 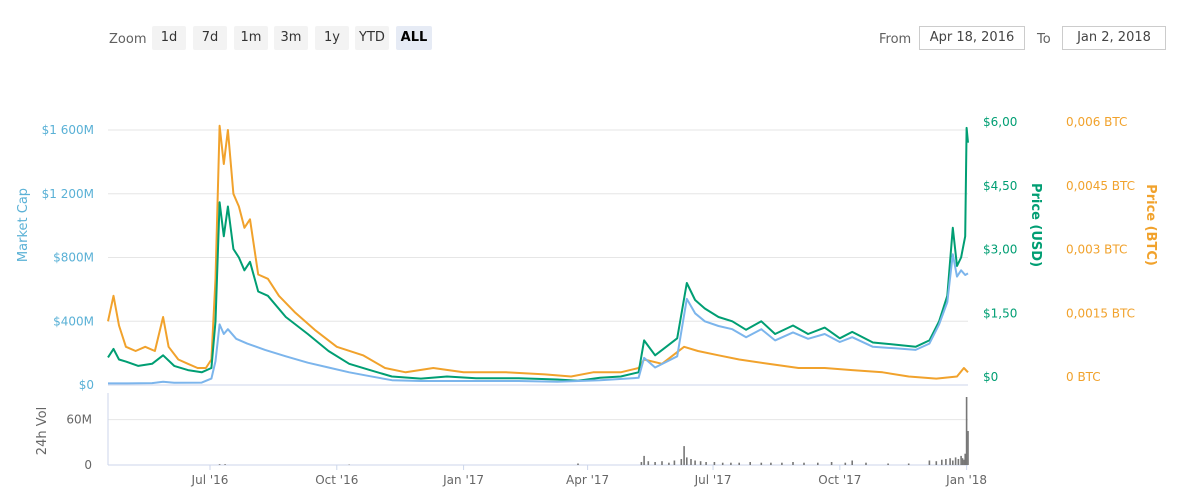 What do you see at coordinates (990, 377) in the screenshot?
I see `price-usd-tick-label: $0` at bounding box center [990, 377].